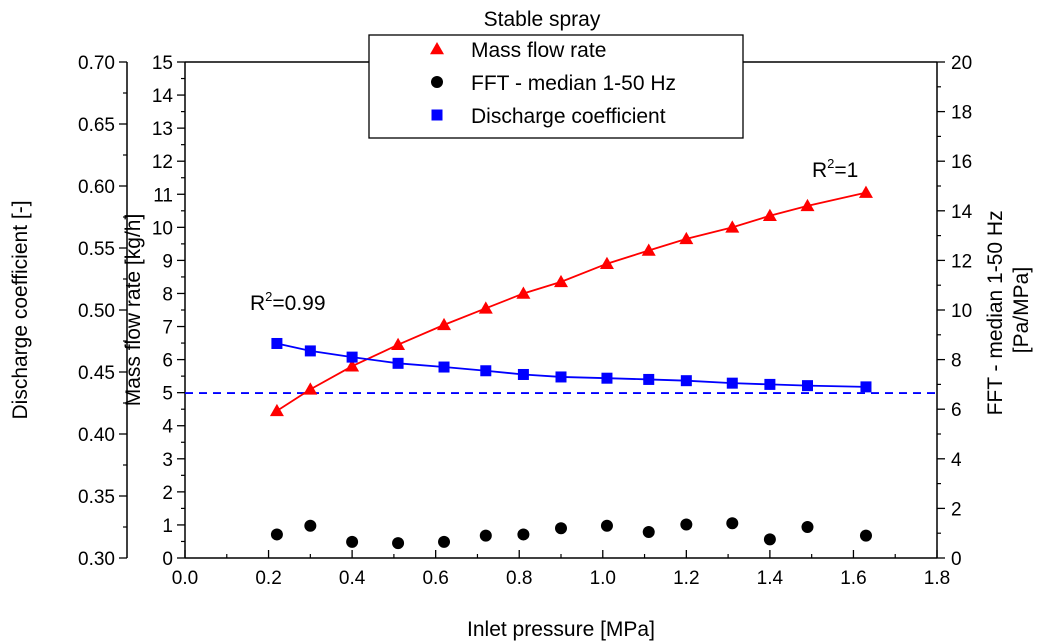  What do you see at coordinates (167, 460) in the screenshot?
I see `mass-tick-label: 3` at bounding box center [167, 460].